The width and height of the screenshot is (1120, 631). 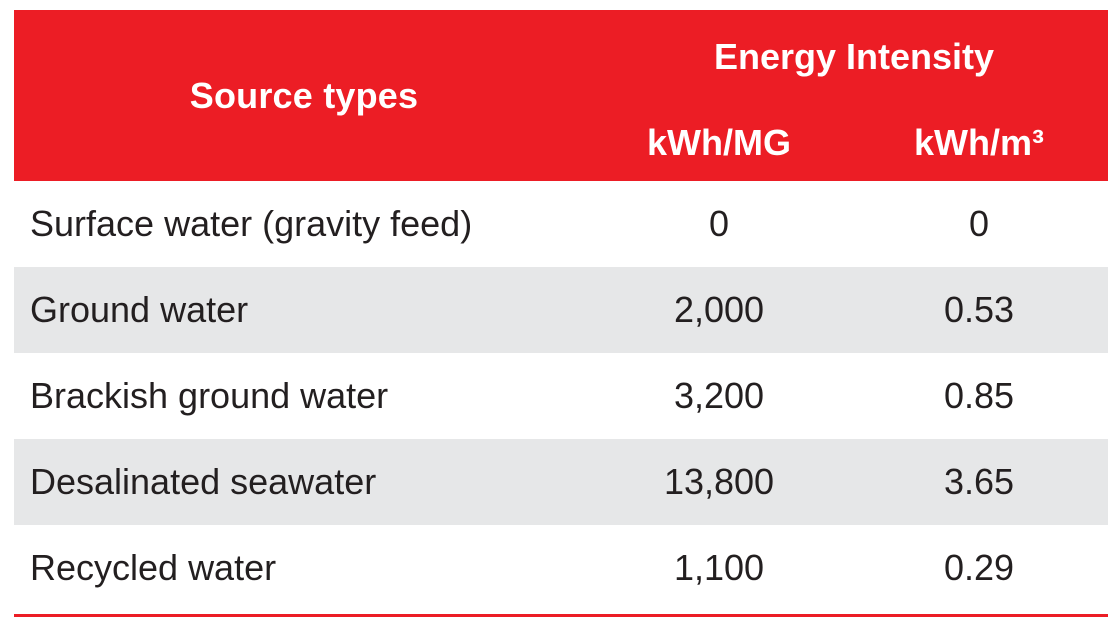 What do you see at coordinates (719, 567) in the screenshot?
I see `kwh-mg-cell: 1,100` at bounding box center [719, 567].